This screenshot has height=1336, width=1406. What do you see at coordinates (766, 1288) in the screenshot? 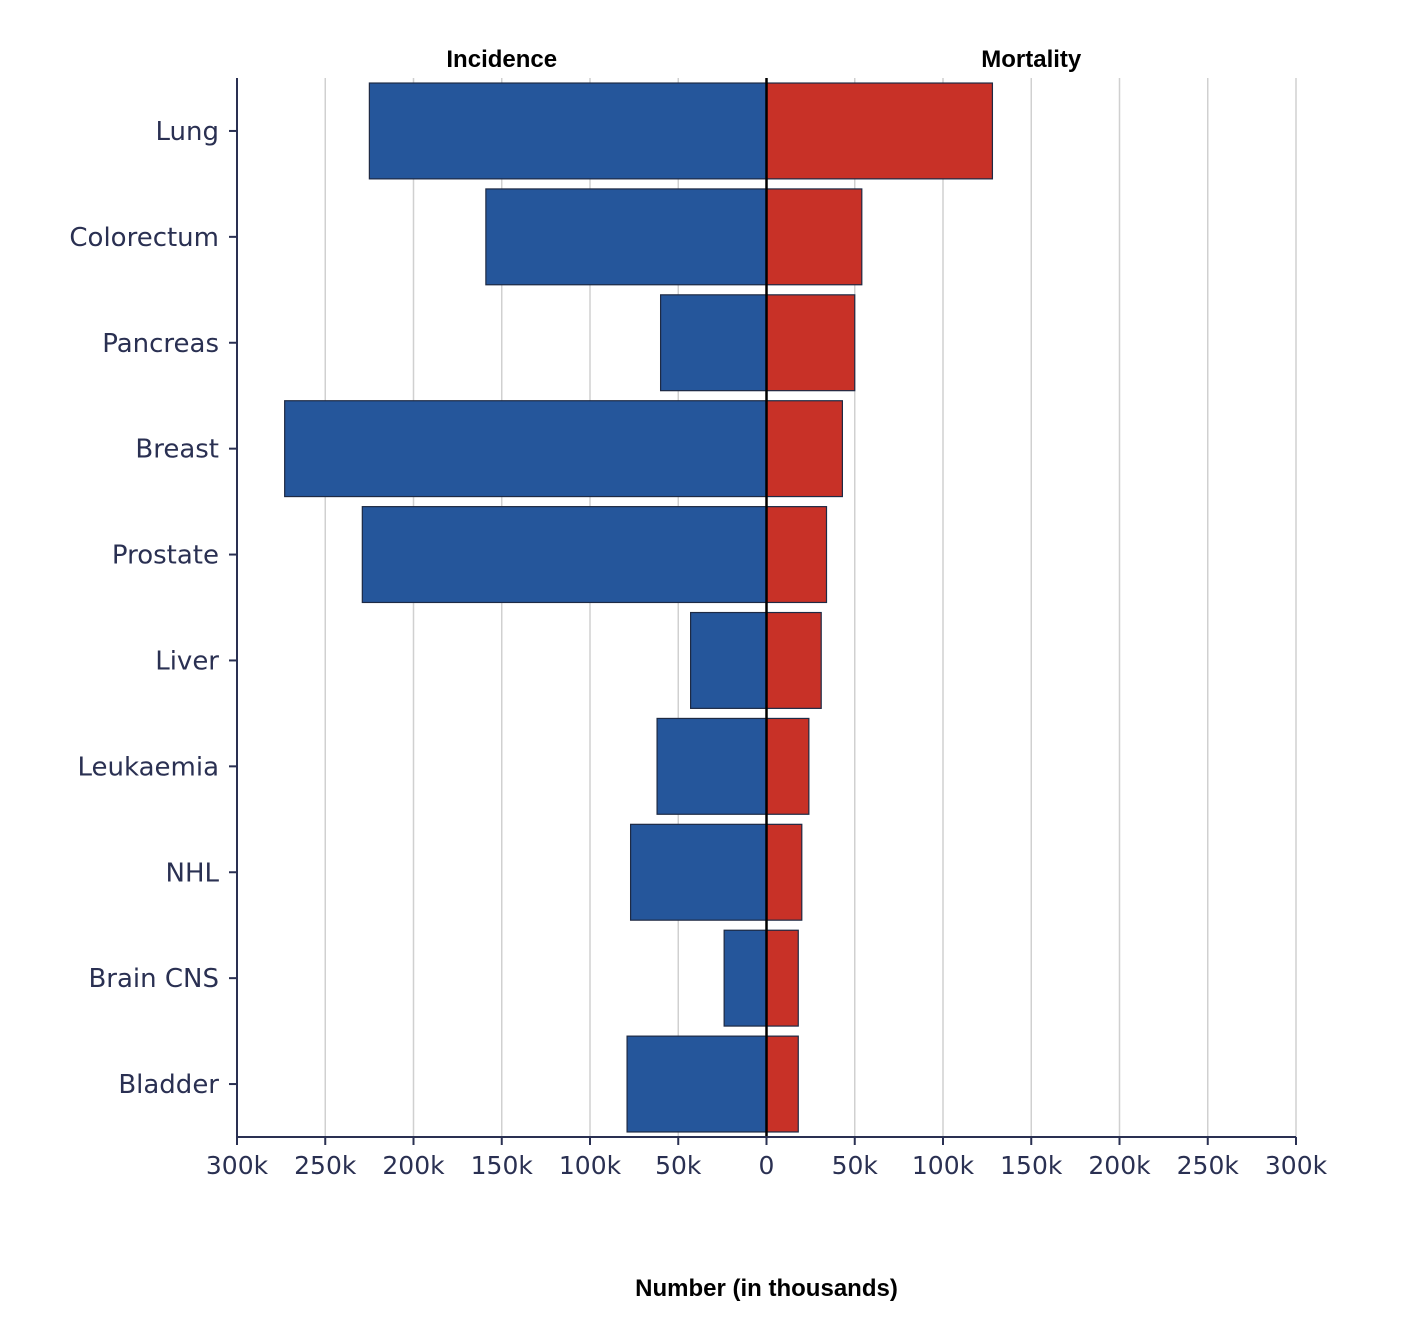
I see `x-axis-title: Number (in thousands)` at bounding box center [766, 1288].